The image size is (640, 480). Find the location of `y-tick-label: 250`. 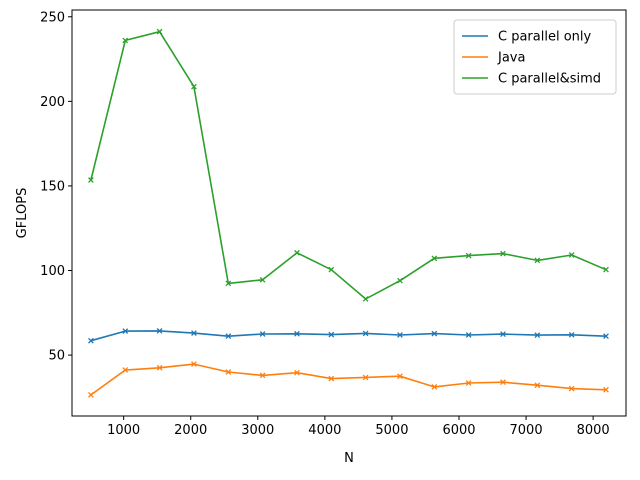

y-tick-label: 250 is located at coordinates (52, 17).